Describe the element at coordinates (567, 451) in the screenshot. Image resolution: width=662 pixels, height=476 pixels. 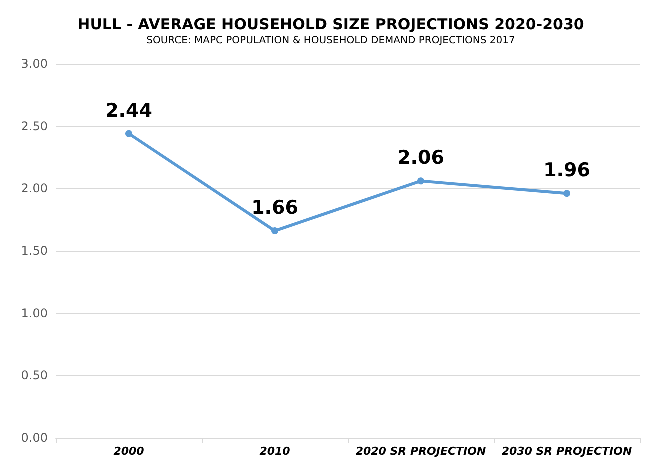
I see `x-tick-label: 2030 SR PROJECTION` at that location.